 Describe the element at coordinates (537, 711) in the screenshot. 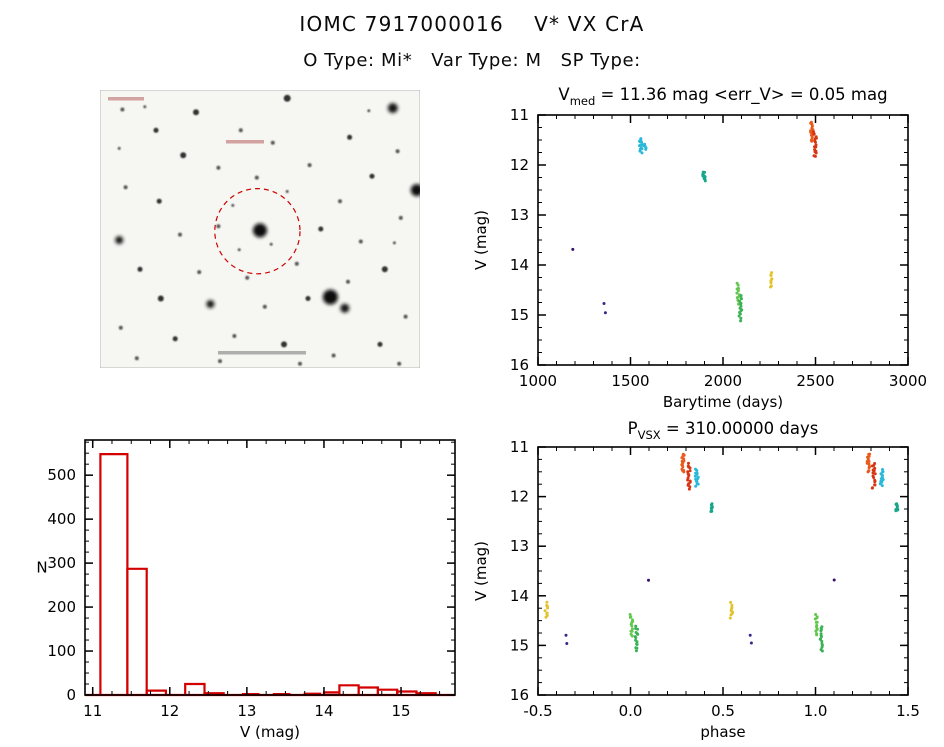

I see `svg-text: -0.5` at that location.